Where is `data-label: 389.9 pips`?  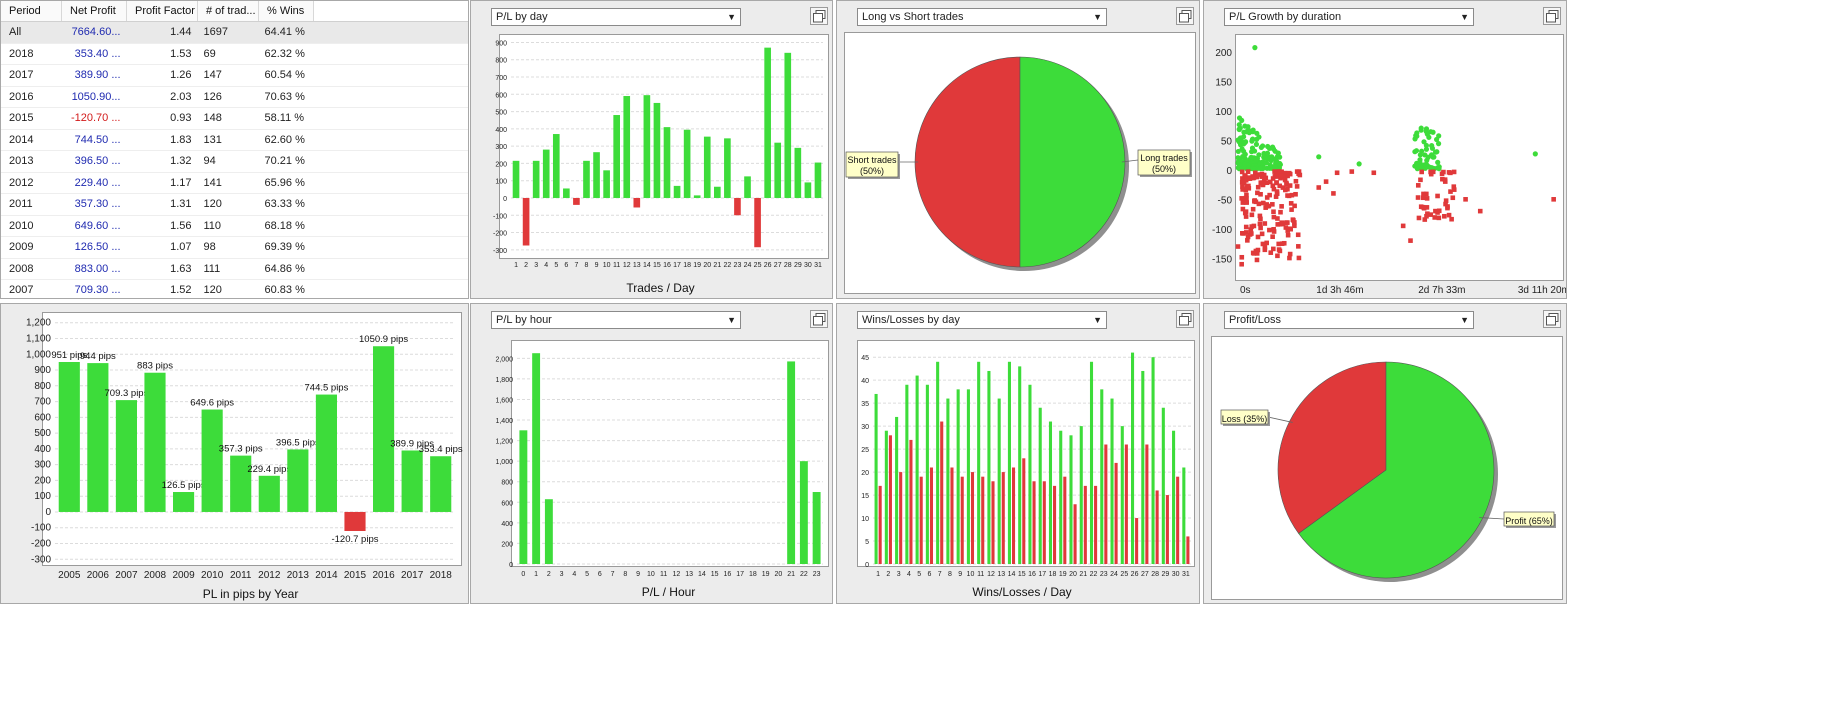 data-label: 389.9 pips is located at coordinates (412, 443).